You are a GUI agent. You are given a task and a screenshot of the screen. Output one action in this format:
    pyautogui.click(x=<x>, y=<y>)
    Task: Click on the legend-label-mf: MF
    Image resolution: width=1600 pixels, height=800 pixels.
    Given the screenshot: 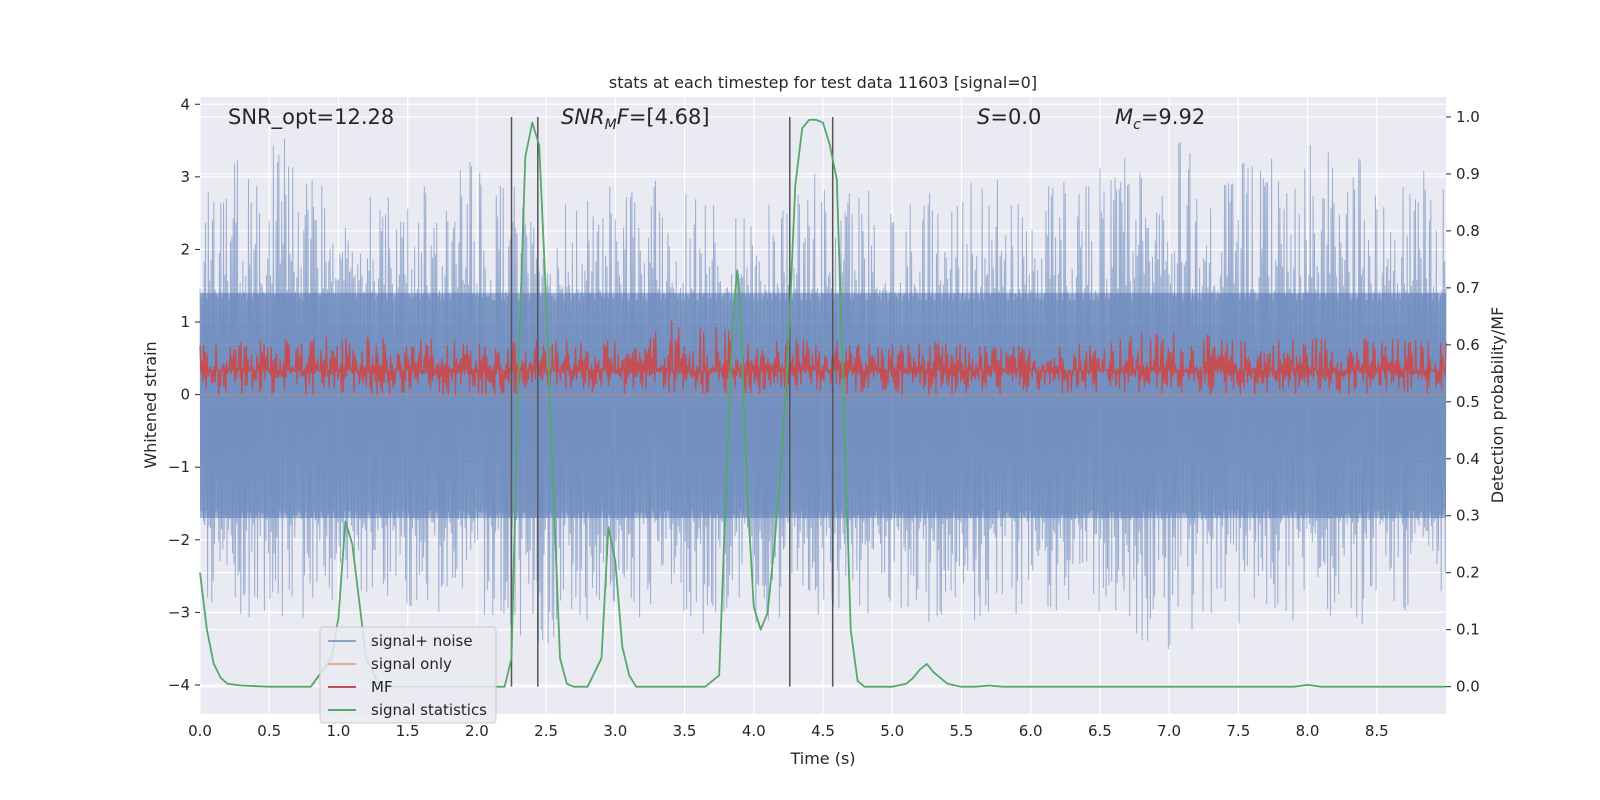 What is the action you would take?
    pyautogui.click(x=382, y=687)
    